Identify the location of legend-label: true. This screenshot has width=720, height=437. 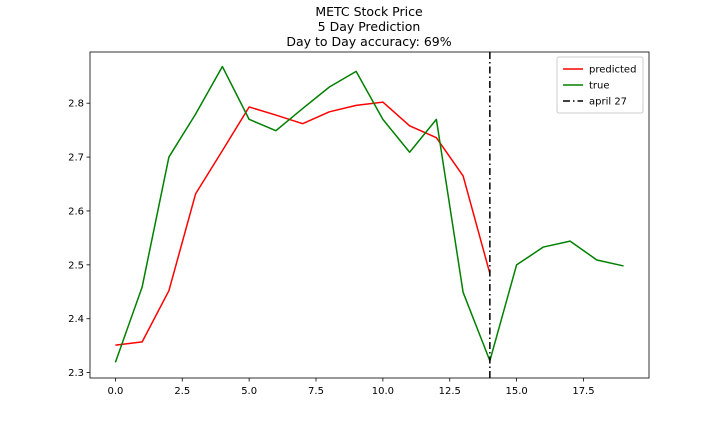
(599, 86).